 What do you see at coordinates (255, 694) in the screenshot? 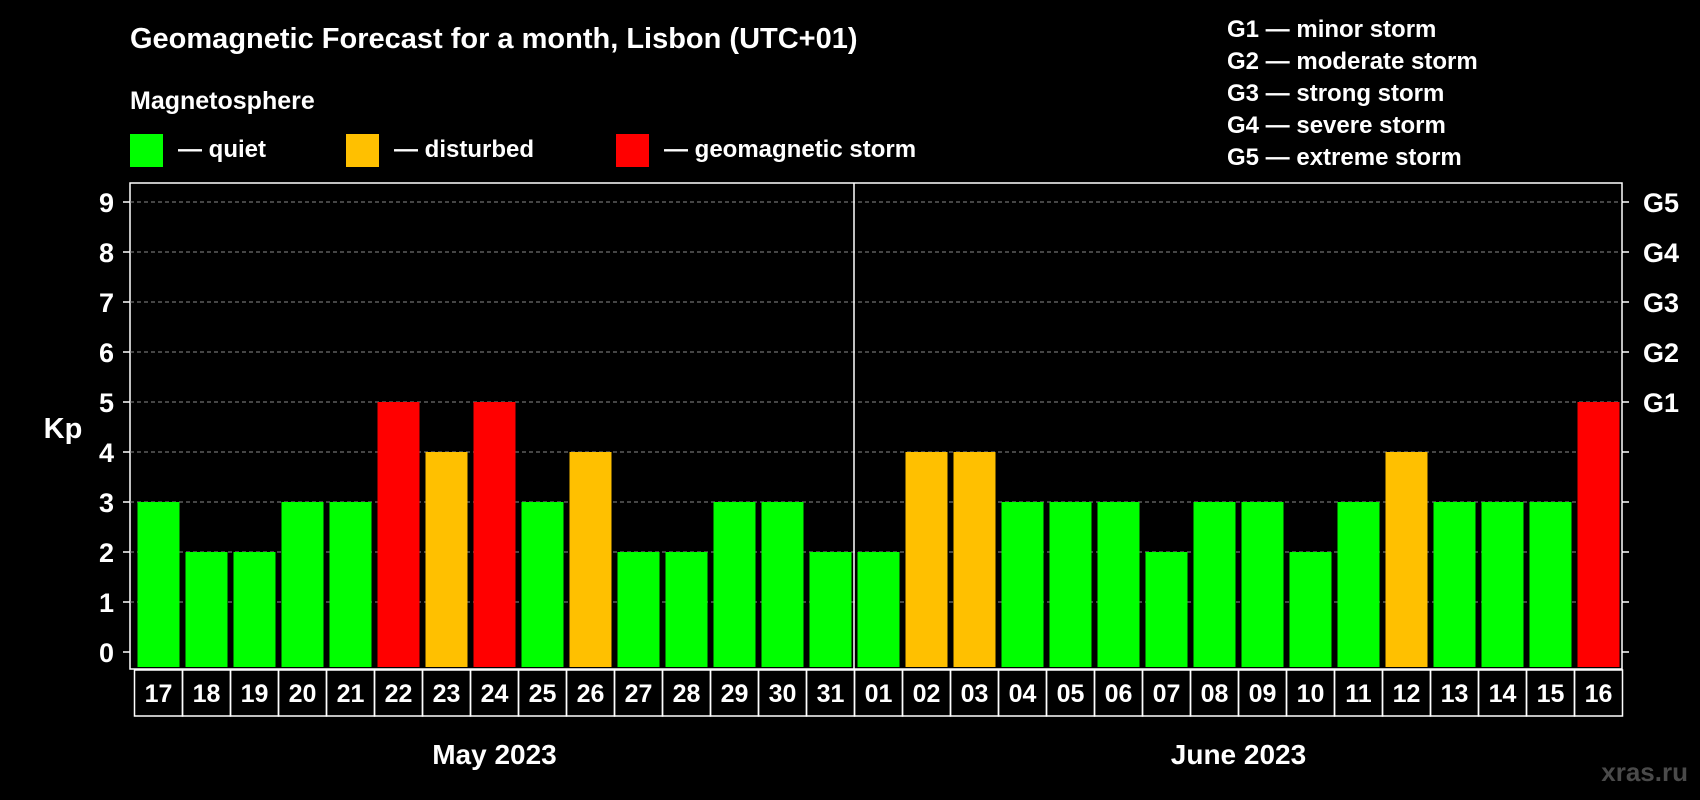
I see `x-tick-label: 19` at bounding box center [255, 694].